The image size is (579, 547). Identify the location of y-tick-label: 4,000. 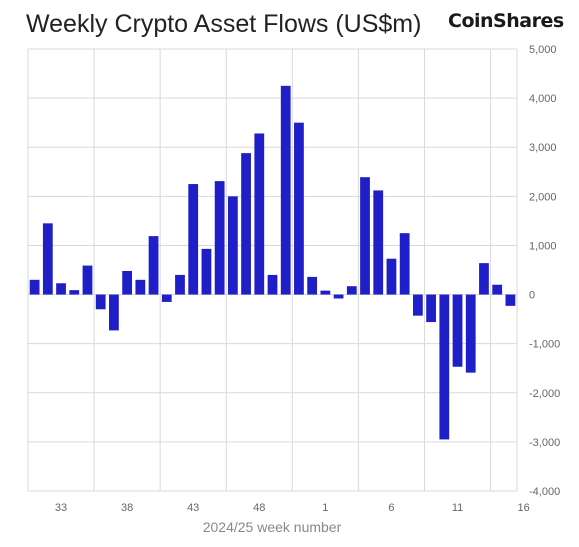
(543, 99).